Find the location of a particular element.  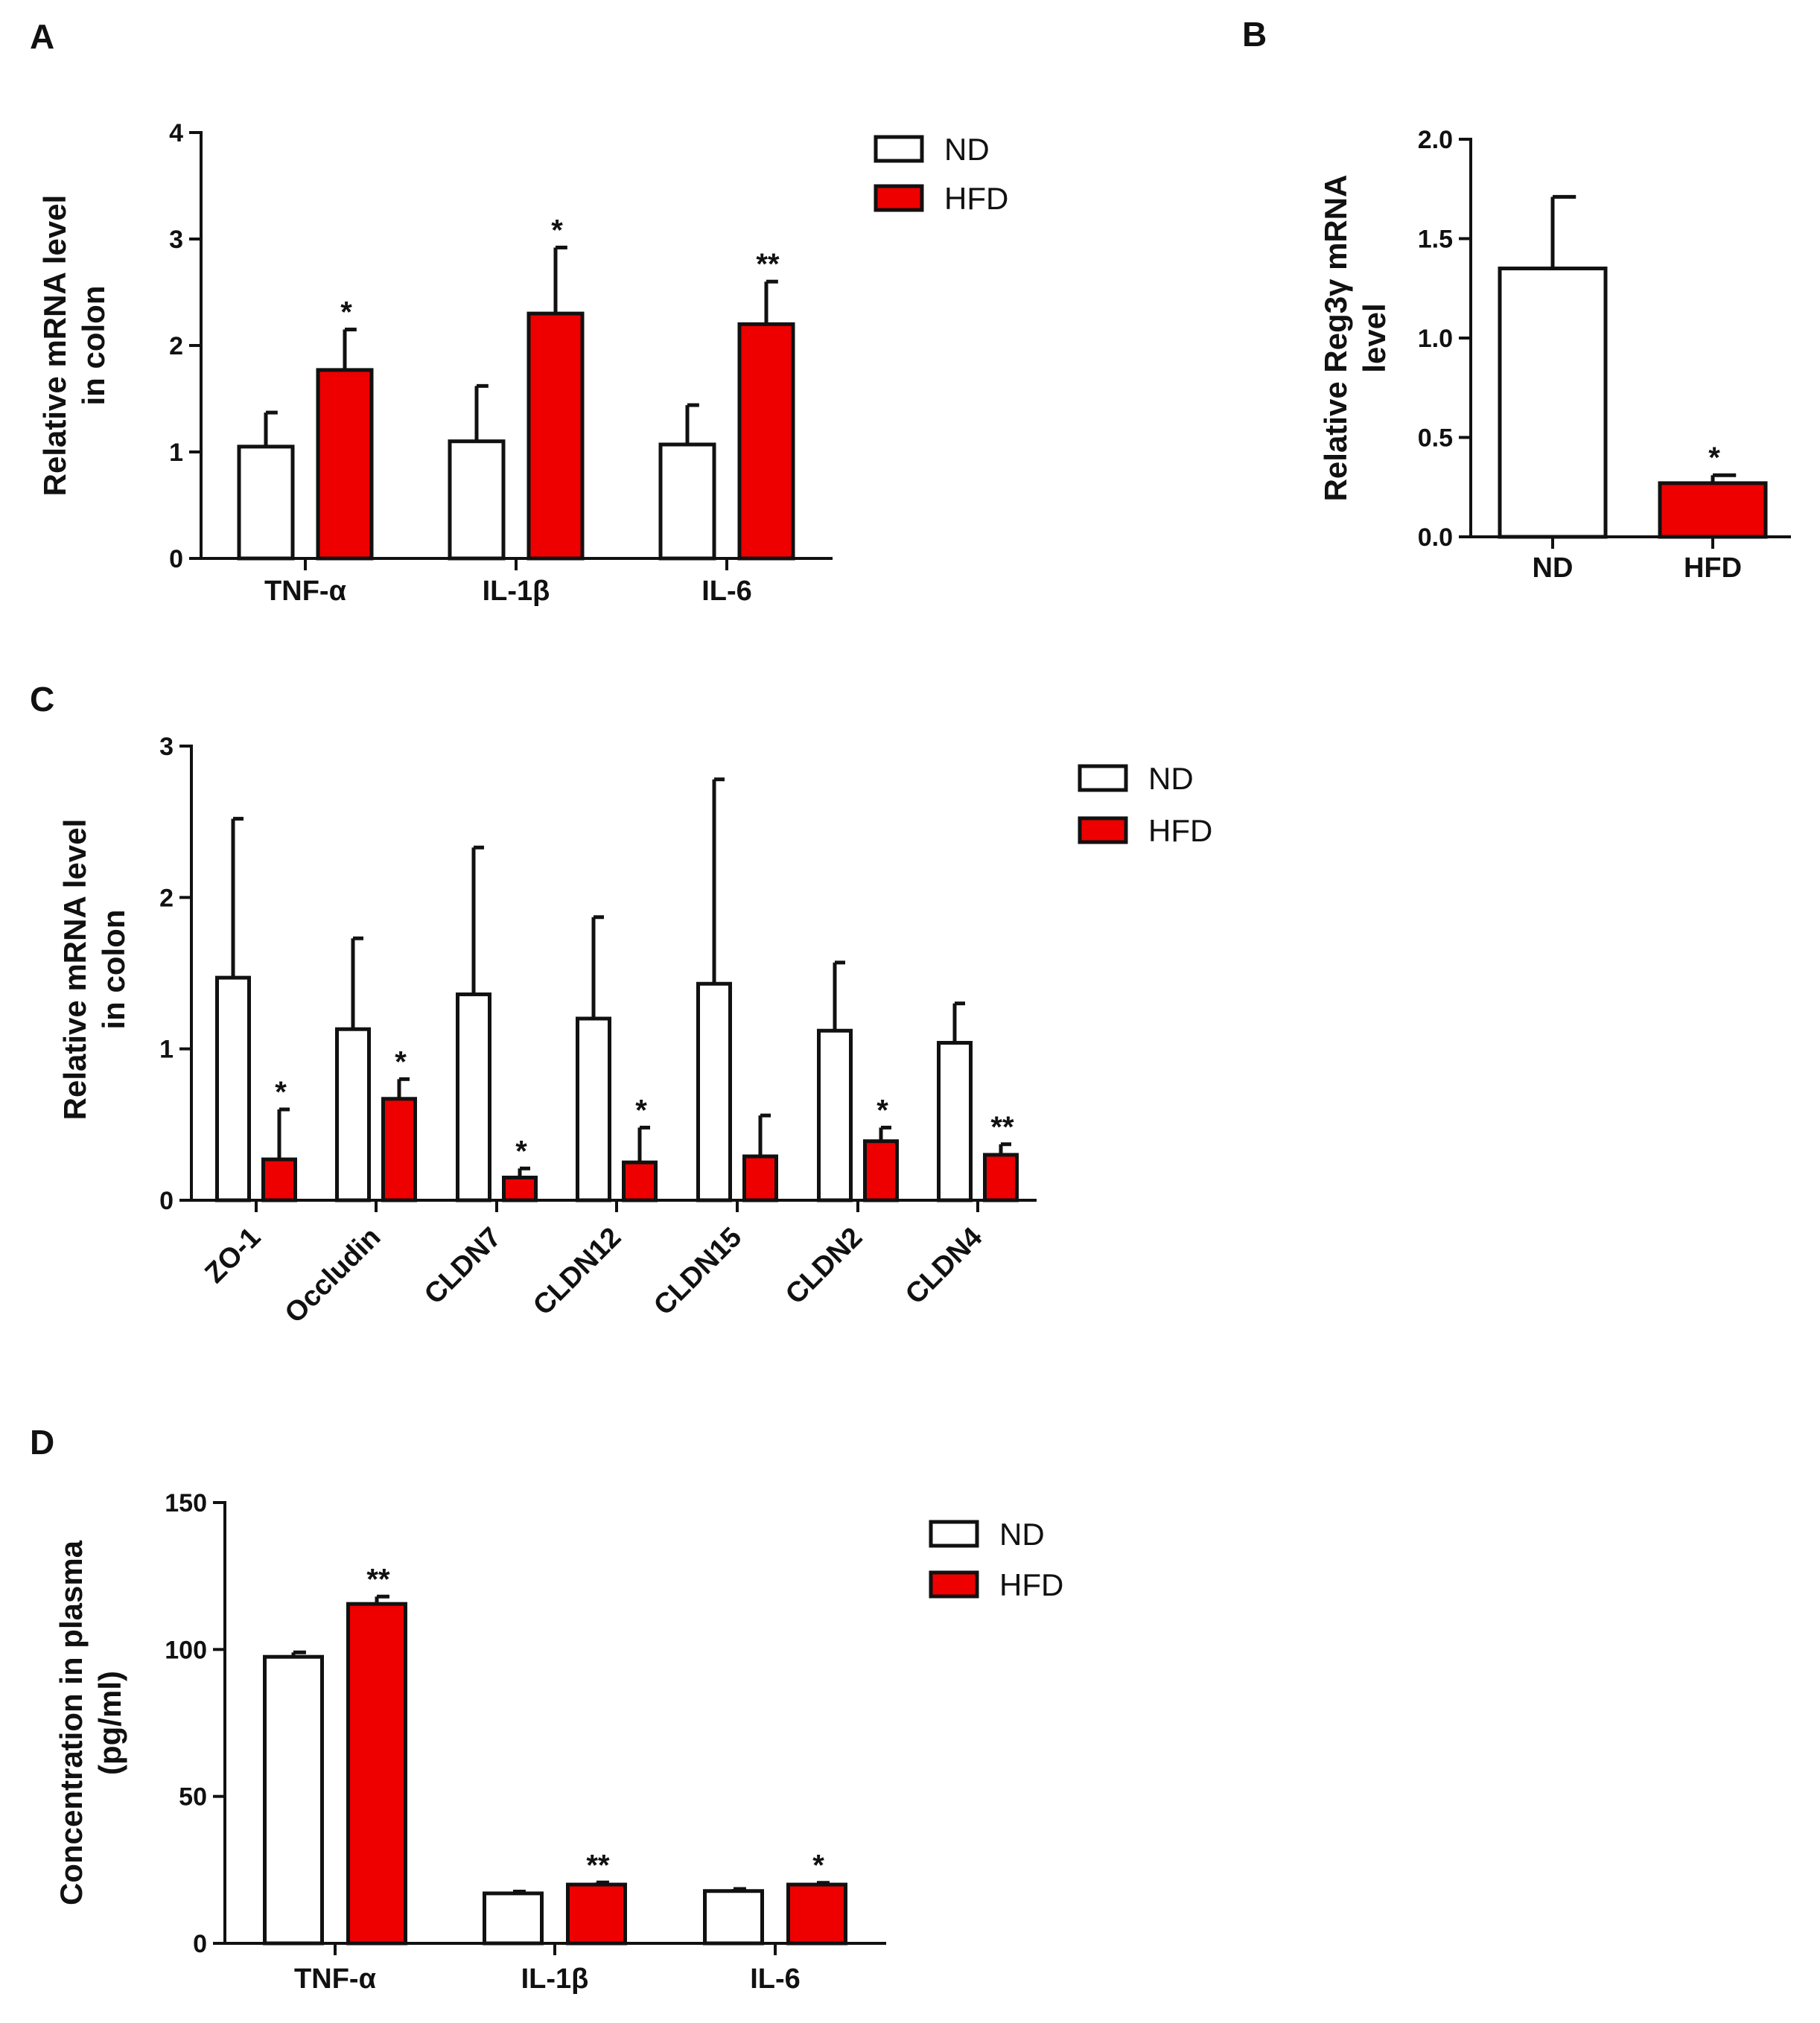

panel-letter: A is located at coordinates (42, 36).